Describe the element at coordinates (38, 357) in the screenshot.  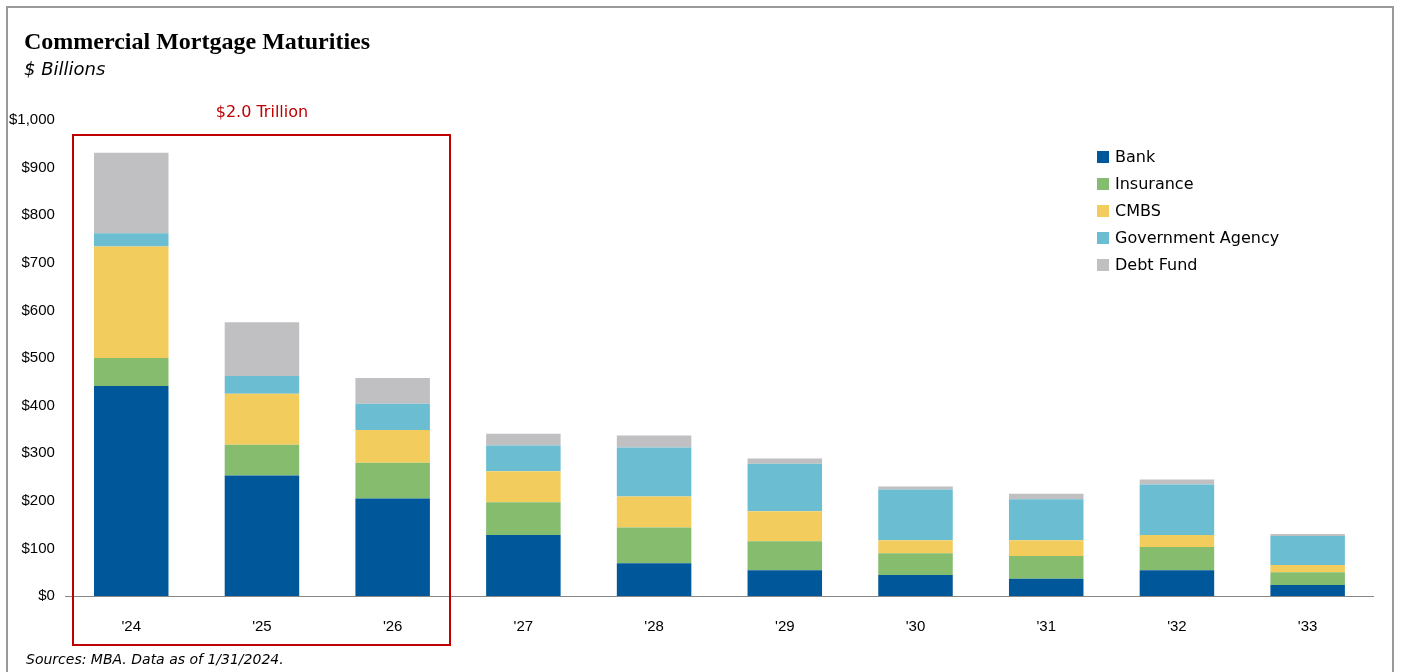
I see `y-tick-label: $500` at that location.